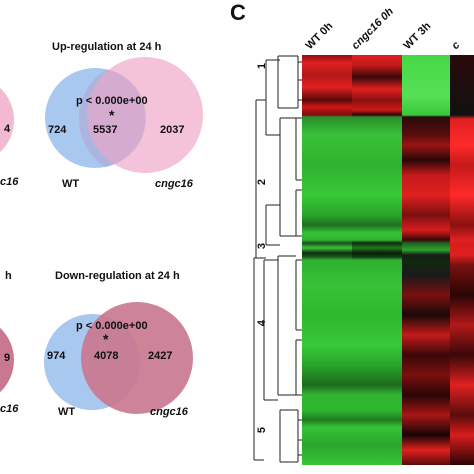  What do you see at coordinates (238, 12) in the screenshot?
I see `panel-letter-c: C` at bounding box center [238, 12].